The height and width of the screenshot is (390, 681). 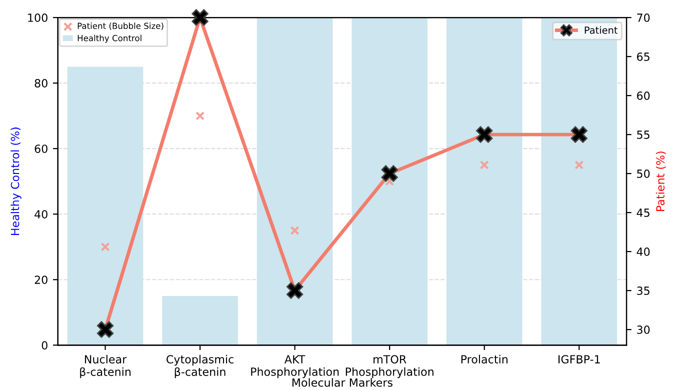 What do you see at coordinates (121, 26) in the screenshot?
I see `legend-label: Patient (Bubble Size)` at bounding box center [121, 26].